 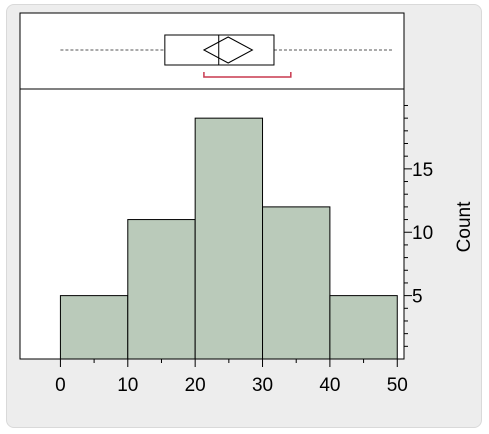 What do you see at coordinates (195, 385) in the screenshot?
I see `x-tick-label: 20` at bounding box center [195, 385].